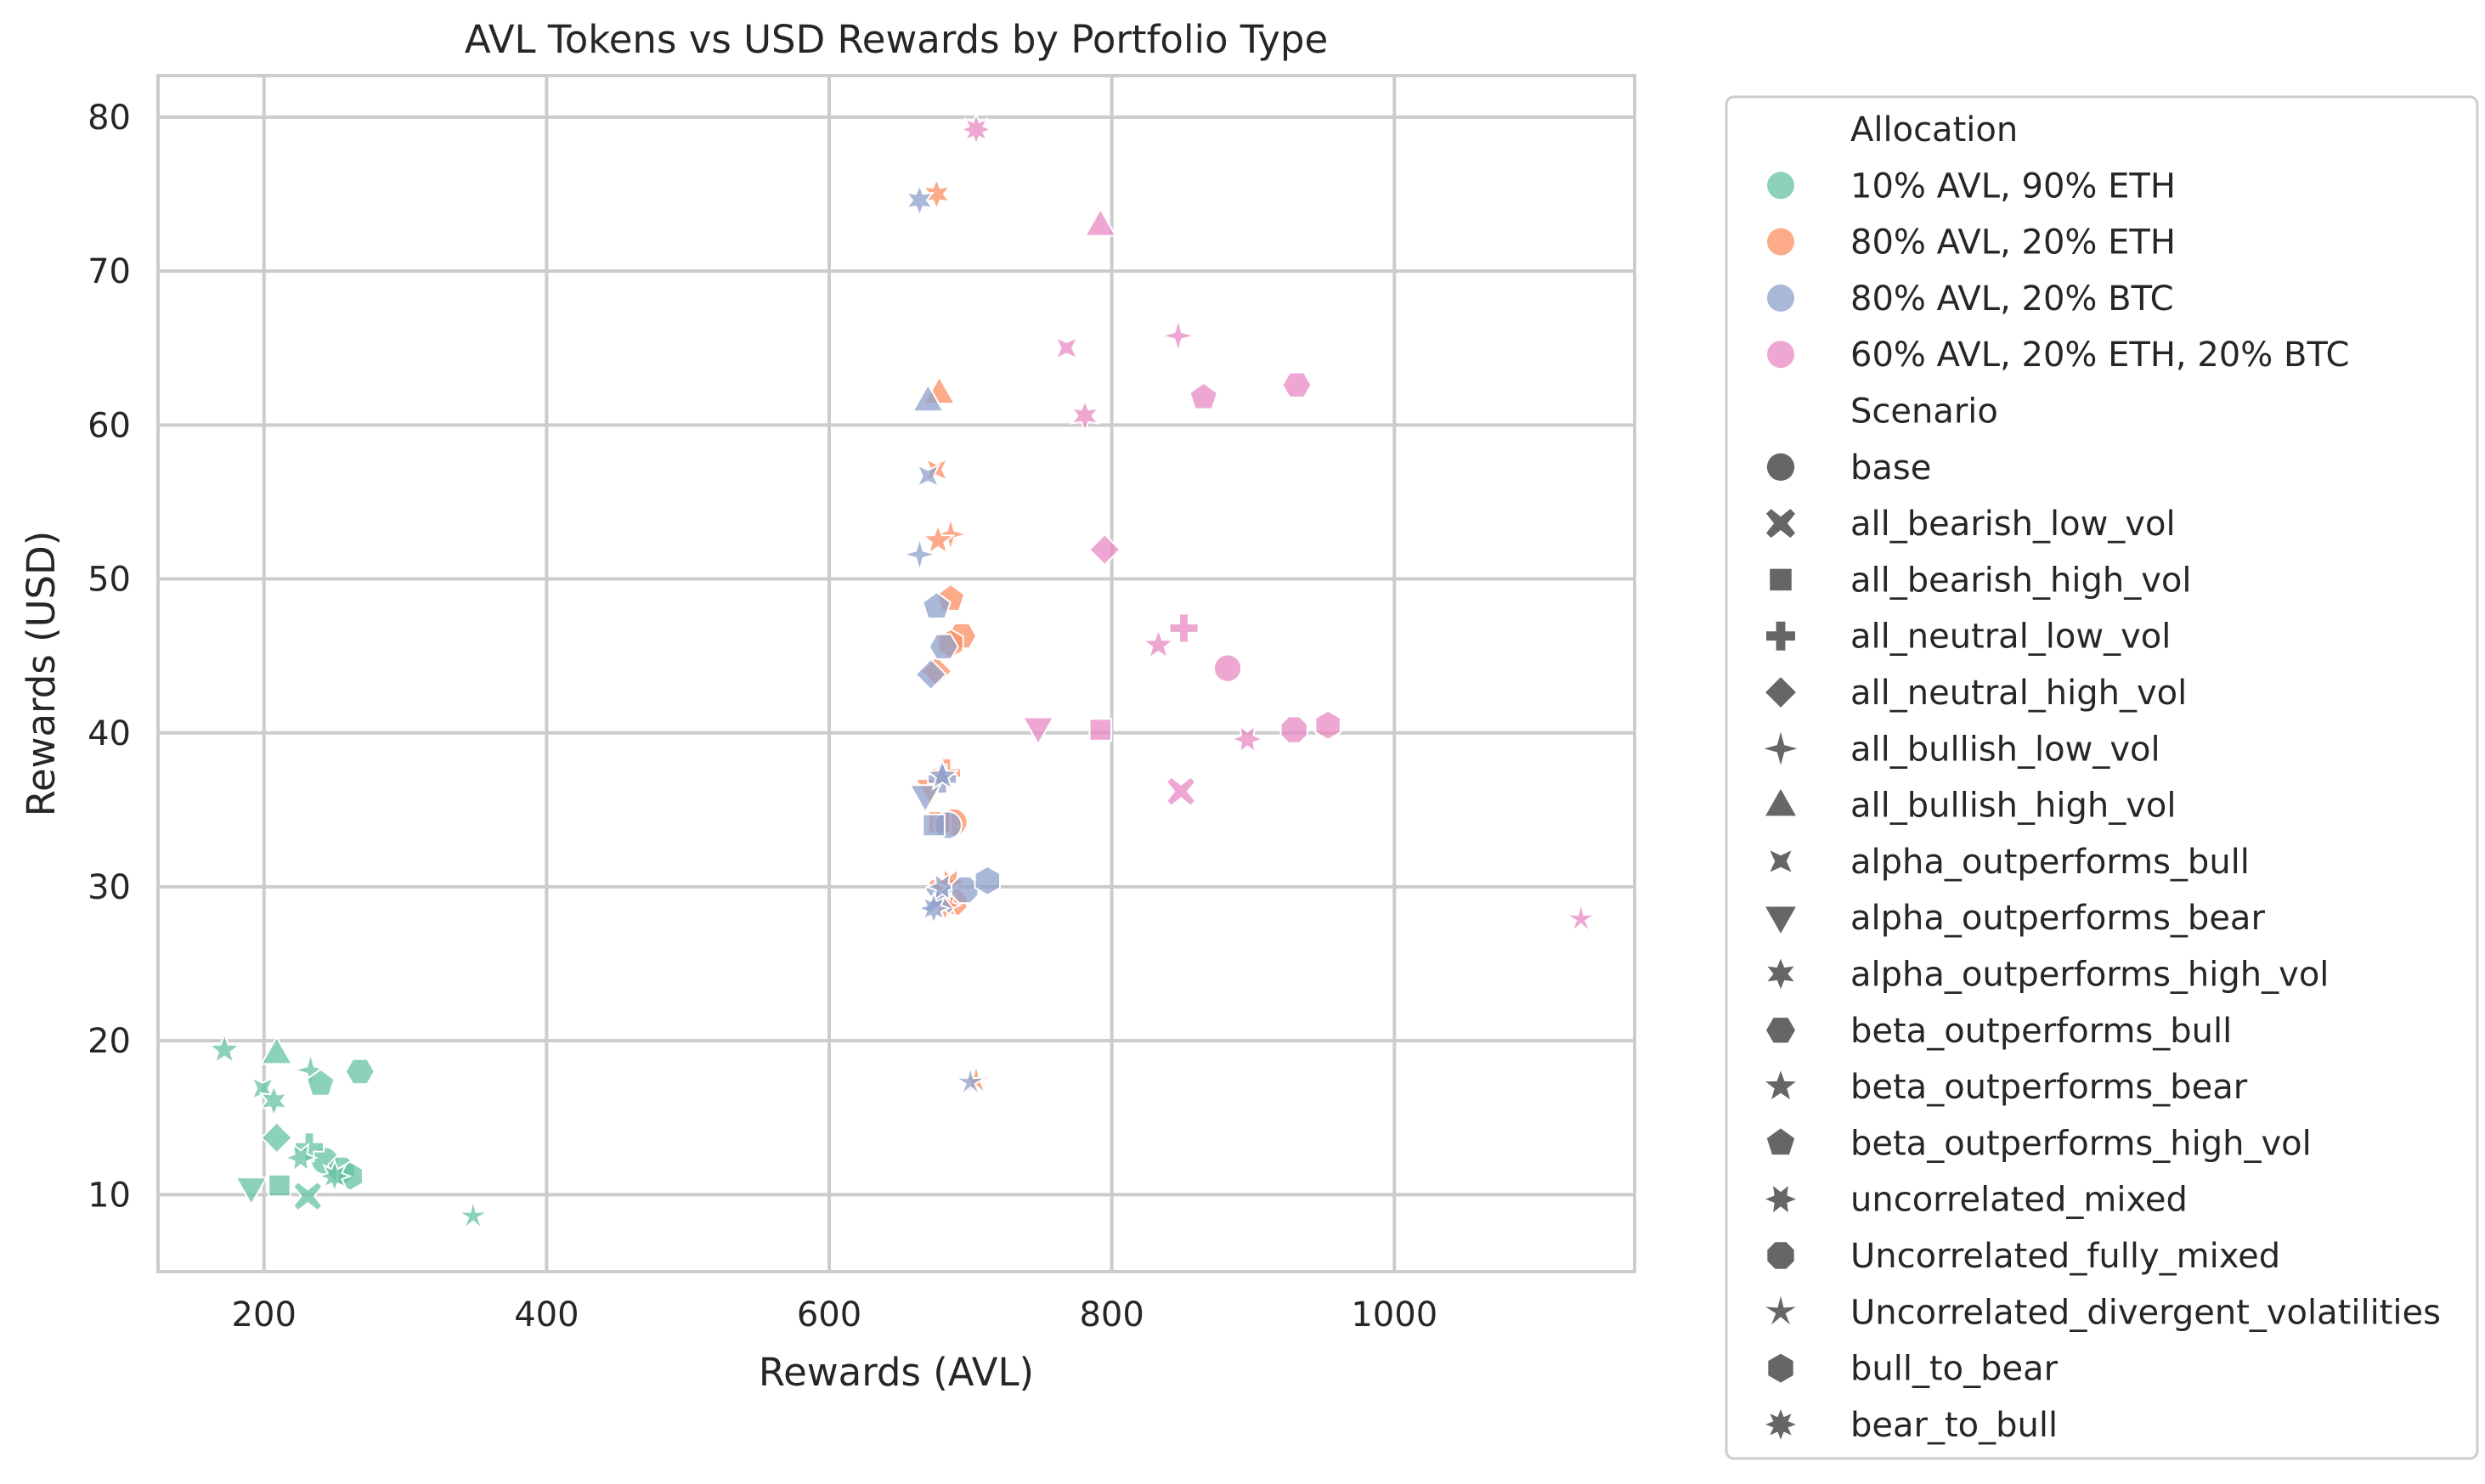  I want to click on legend-scenario-label: alpha_outperforms_bull, so click(2050, 862).